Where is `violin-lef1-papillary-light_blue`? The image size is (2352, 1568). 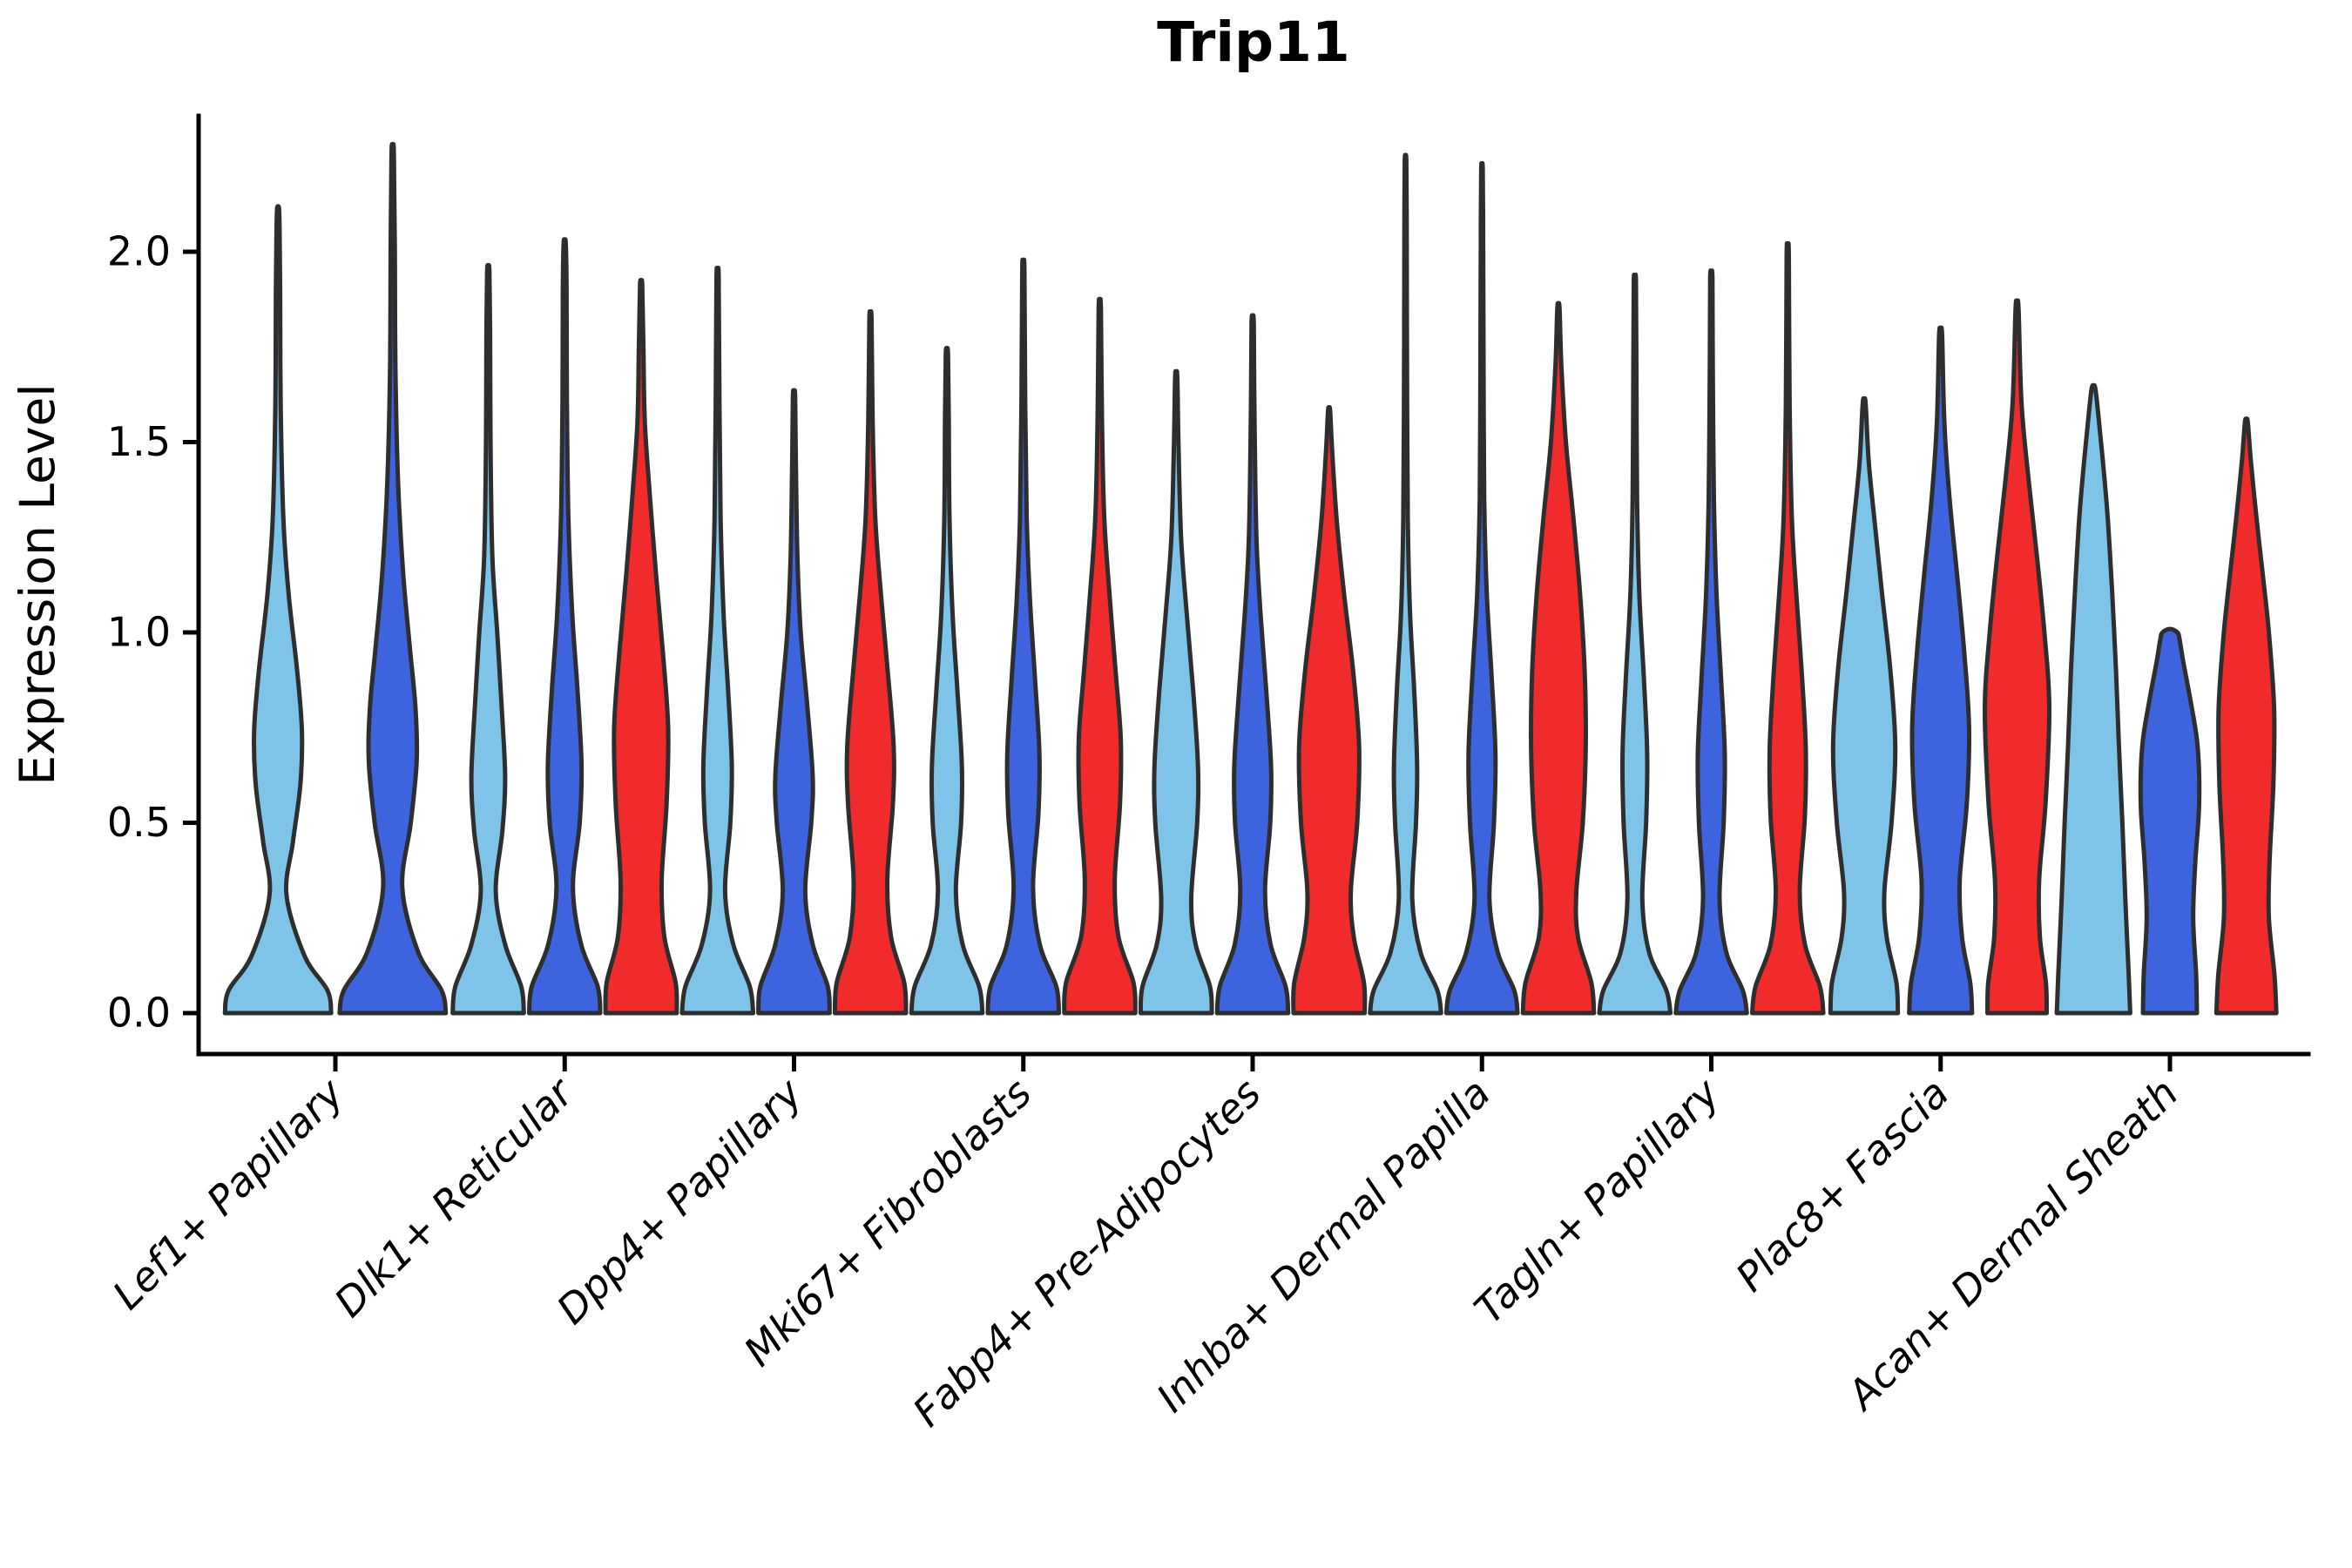
violin-lef1-papillary-light_blue is located at coordinates (278, 610).